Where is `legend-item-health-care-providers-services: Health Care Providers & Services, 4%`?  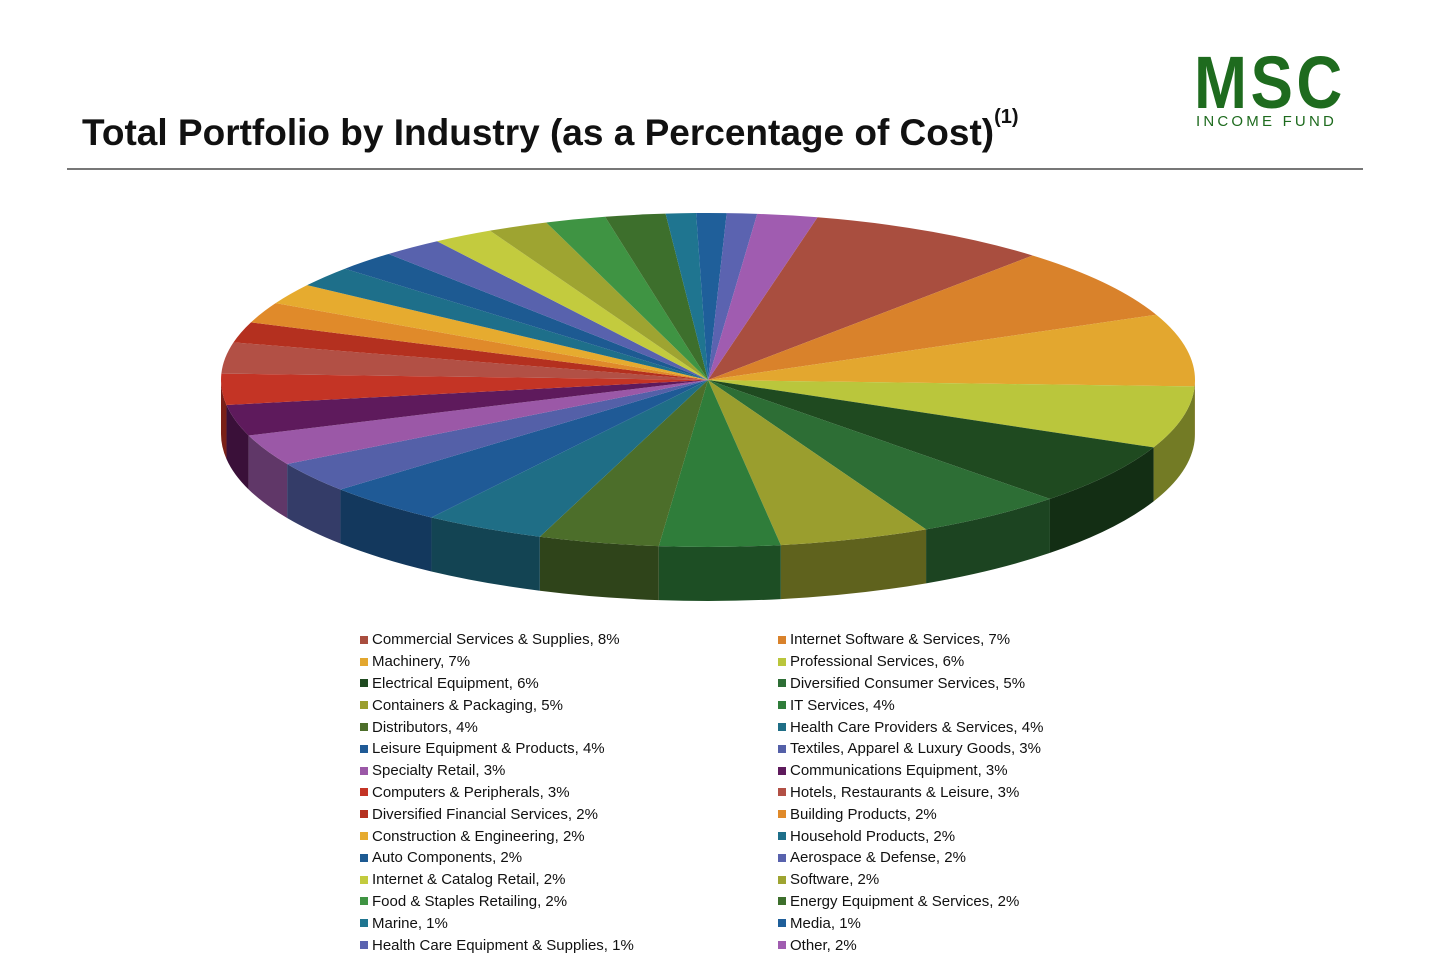 legend-item-health-care-providers-services: Health Care Providers & Services, 4% is located at coordinates (948, 727).